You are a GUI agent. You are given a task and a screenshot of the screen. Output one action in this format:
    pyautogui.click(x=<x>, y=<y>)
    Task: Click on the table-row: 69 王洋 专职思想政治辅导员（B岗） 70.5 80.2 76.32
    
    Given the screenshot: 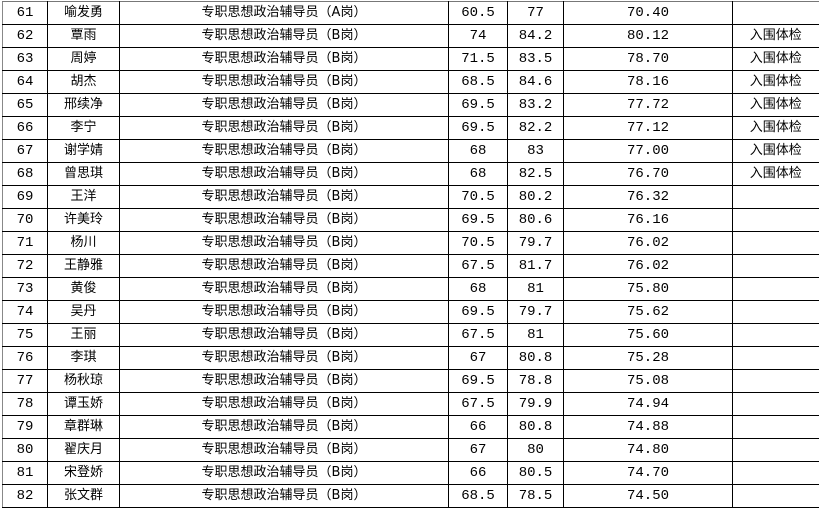 What is the action you would take?
    pyautogui.click(x=410, y=197)
    